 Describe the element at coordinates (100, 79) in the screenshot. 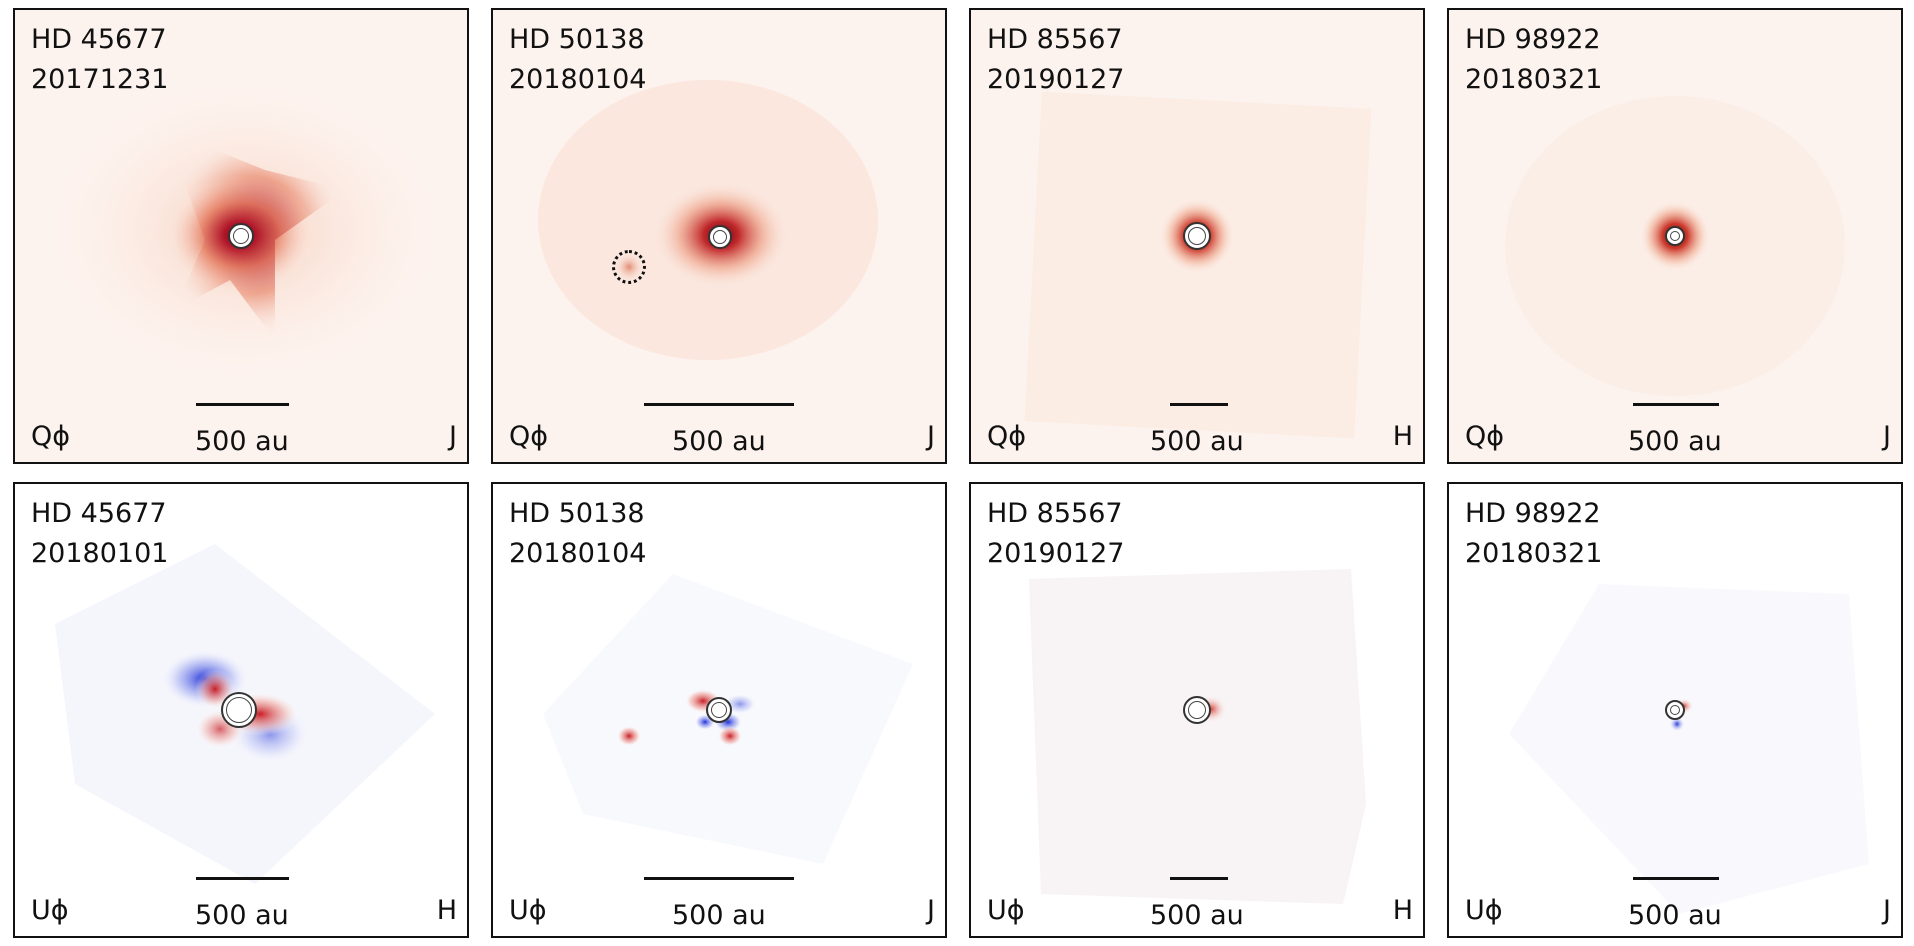

I see `observation-date: 20171231` at that location.